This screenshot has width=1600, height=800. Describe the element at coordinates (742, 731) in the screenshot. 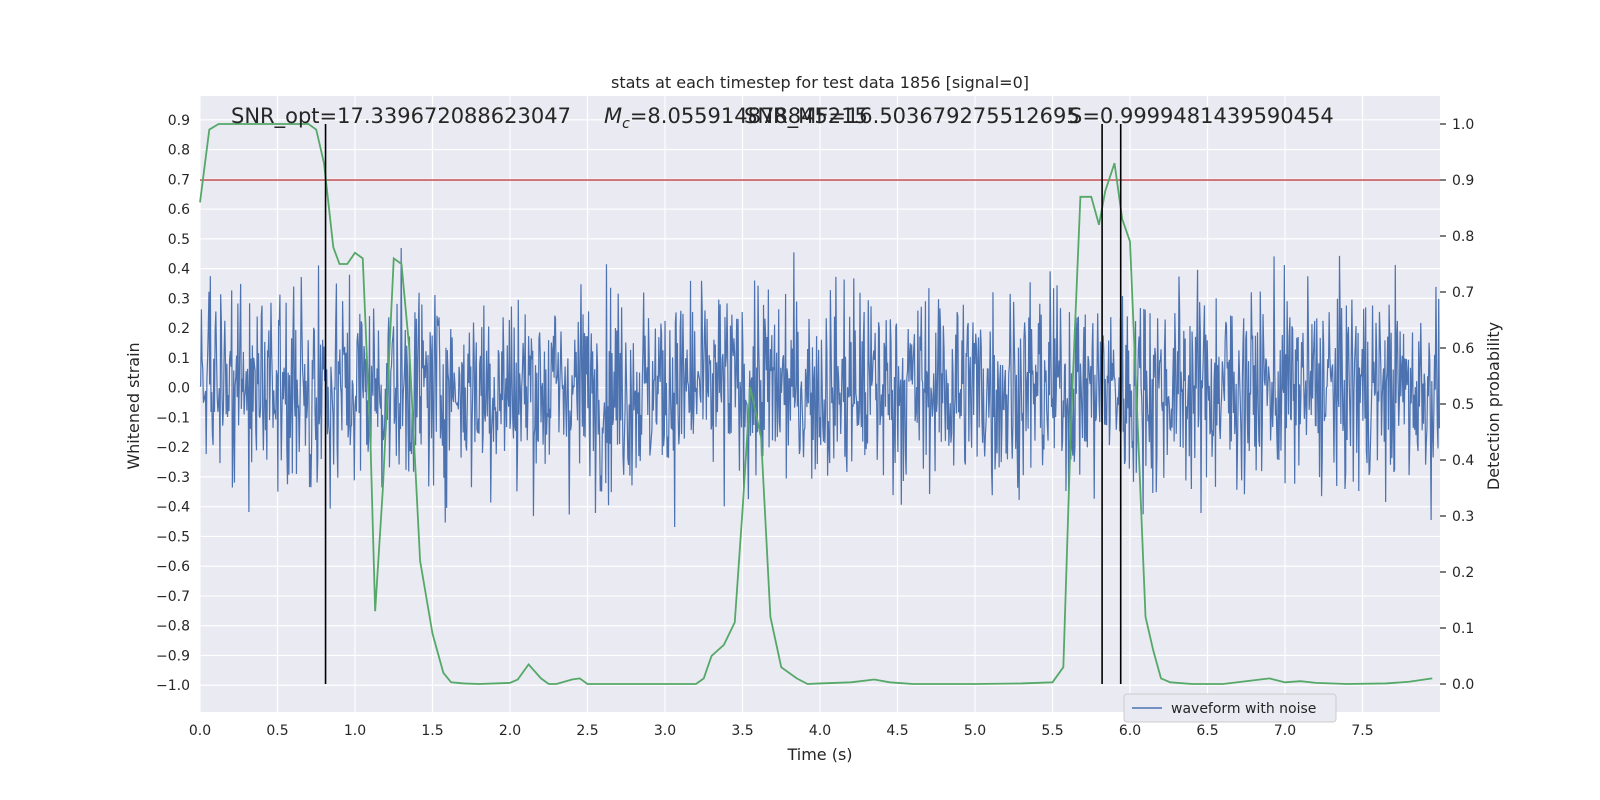

I see `x-tick-label: 3.5` at that location.